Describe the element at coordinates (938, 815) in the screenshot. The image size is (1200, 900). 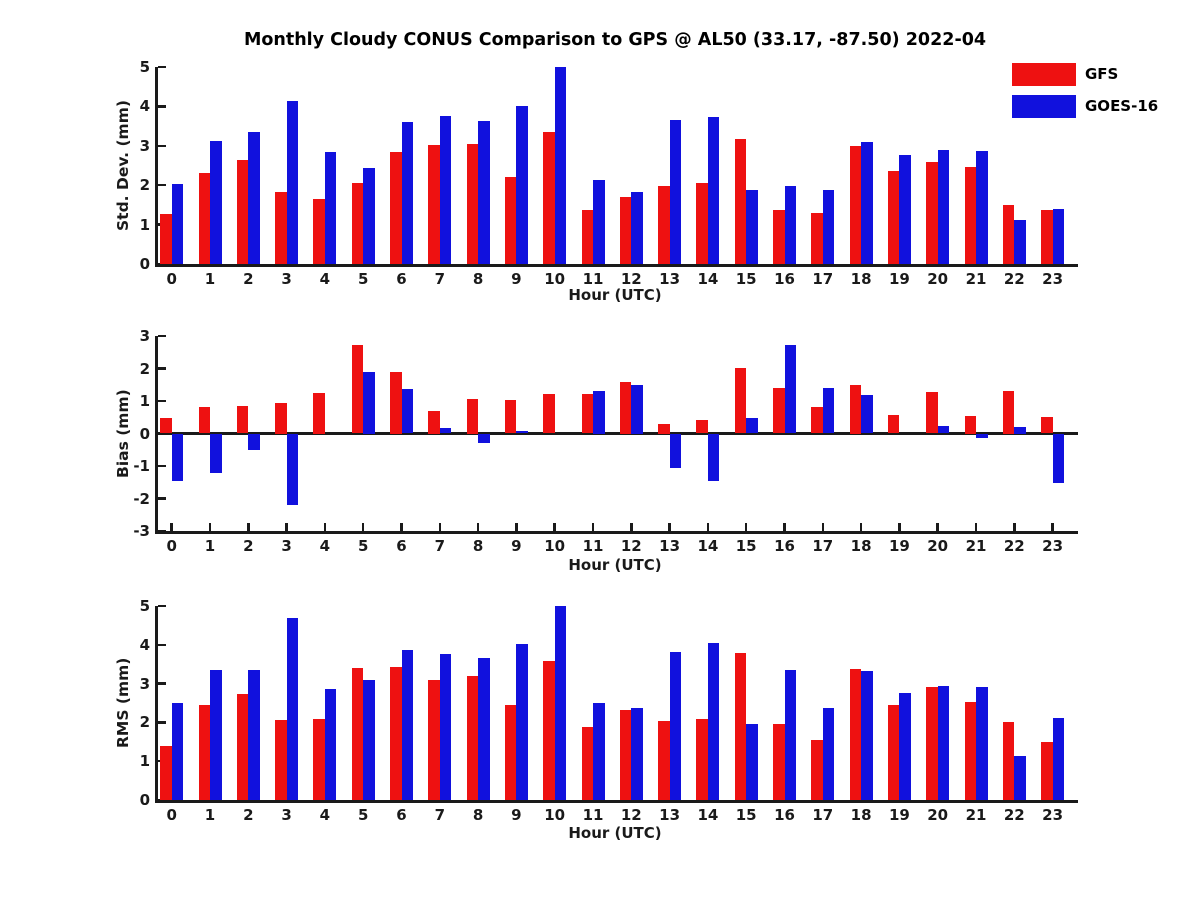
I see `x-tick-label-20: 20` at that location.